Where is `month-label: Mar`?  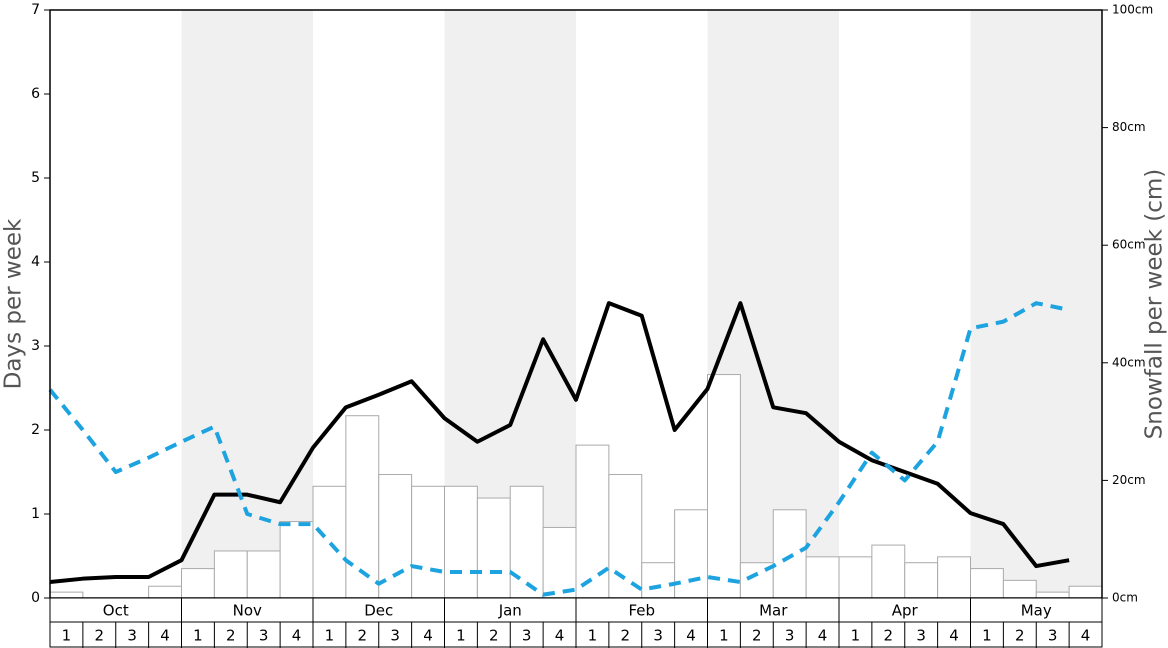 month-label: Mar is located at coordinates (773, 611).